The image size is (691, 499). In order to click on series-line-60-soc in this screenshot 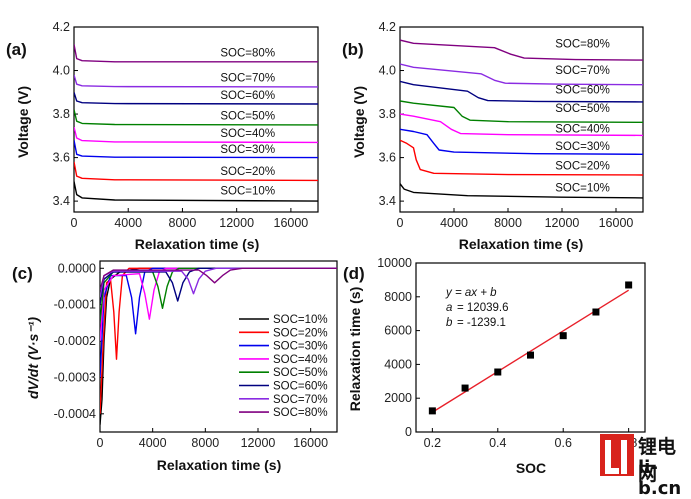, I will do `click(196, 98)`.